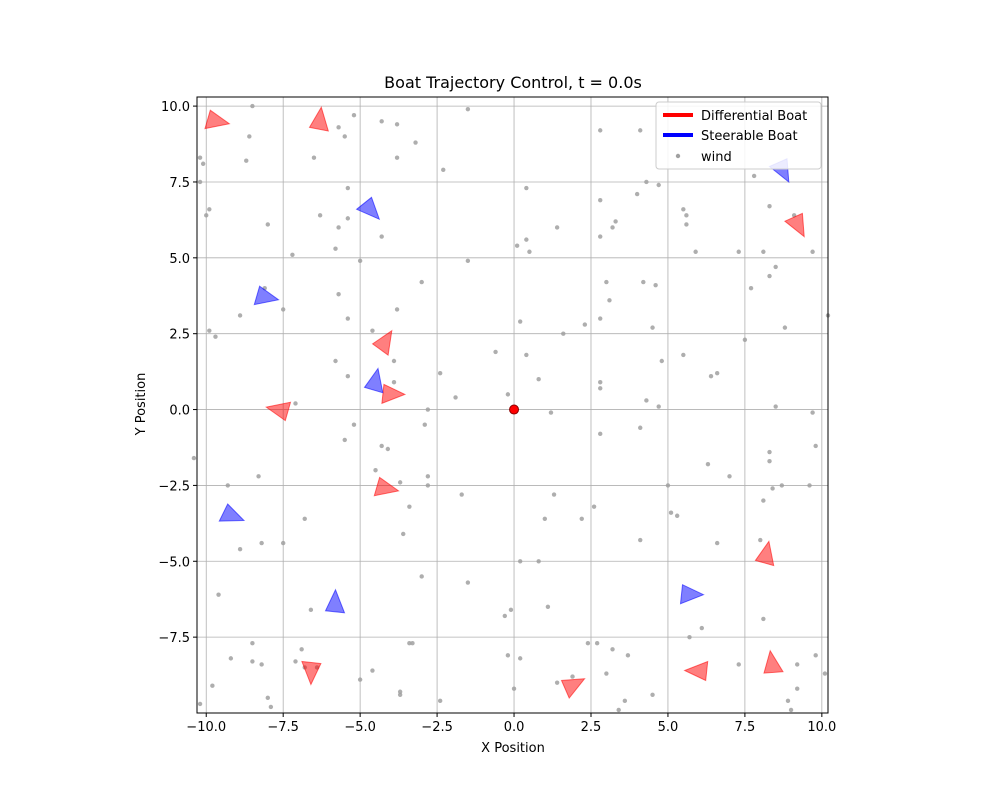 This screenshot has width=1000, height=800. I want to click on y-tick-label: −2.5, so click(174, 486).